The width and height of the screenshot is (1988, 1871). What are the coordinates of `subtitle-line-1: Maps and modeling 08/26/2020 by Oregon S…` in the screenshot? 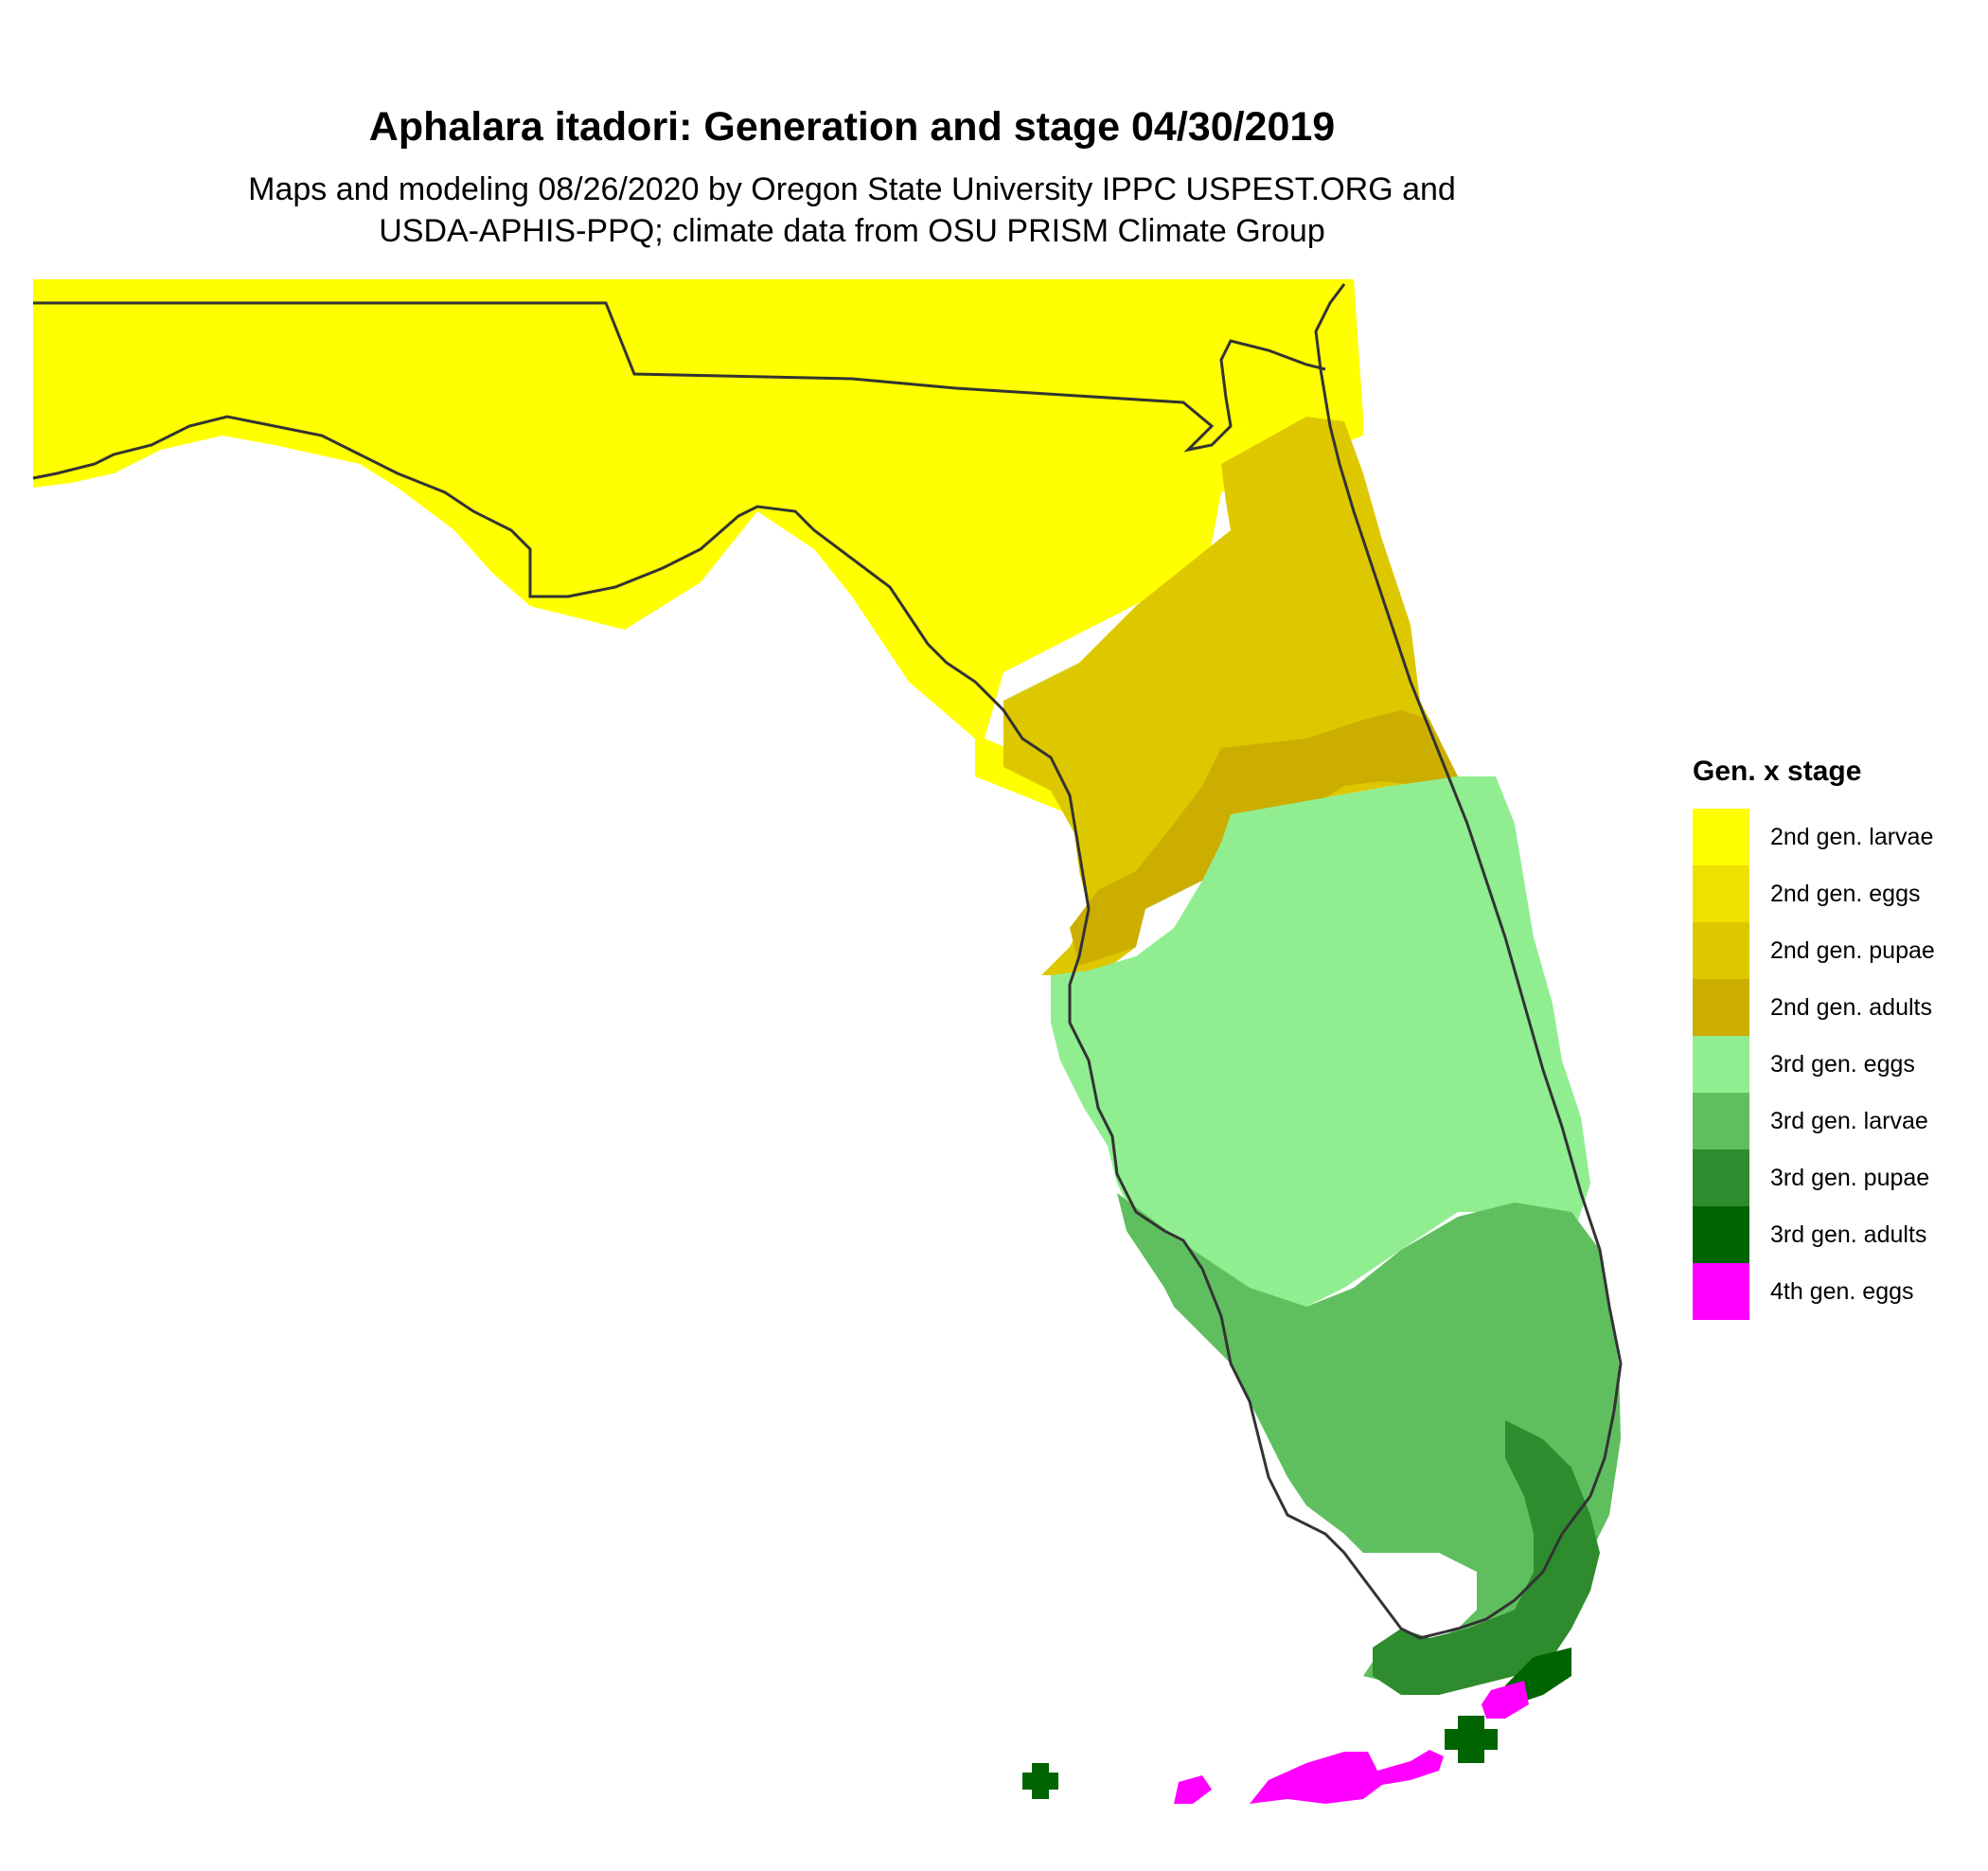 It's located at (852, 189).